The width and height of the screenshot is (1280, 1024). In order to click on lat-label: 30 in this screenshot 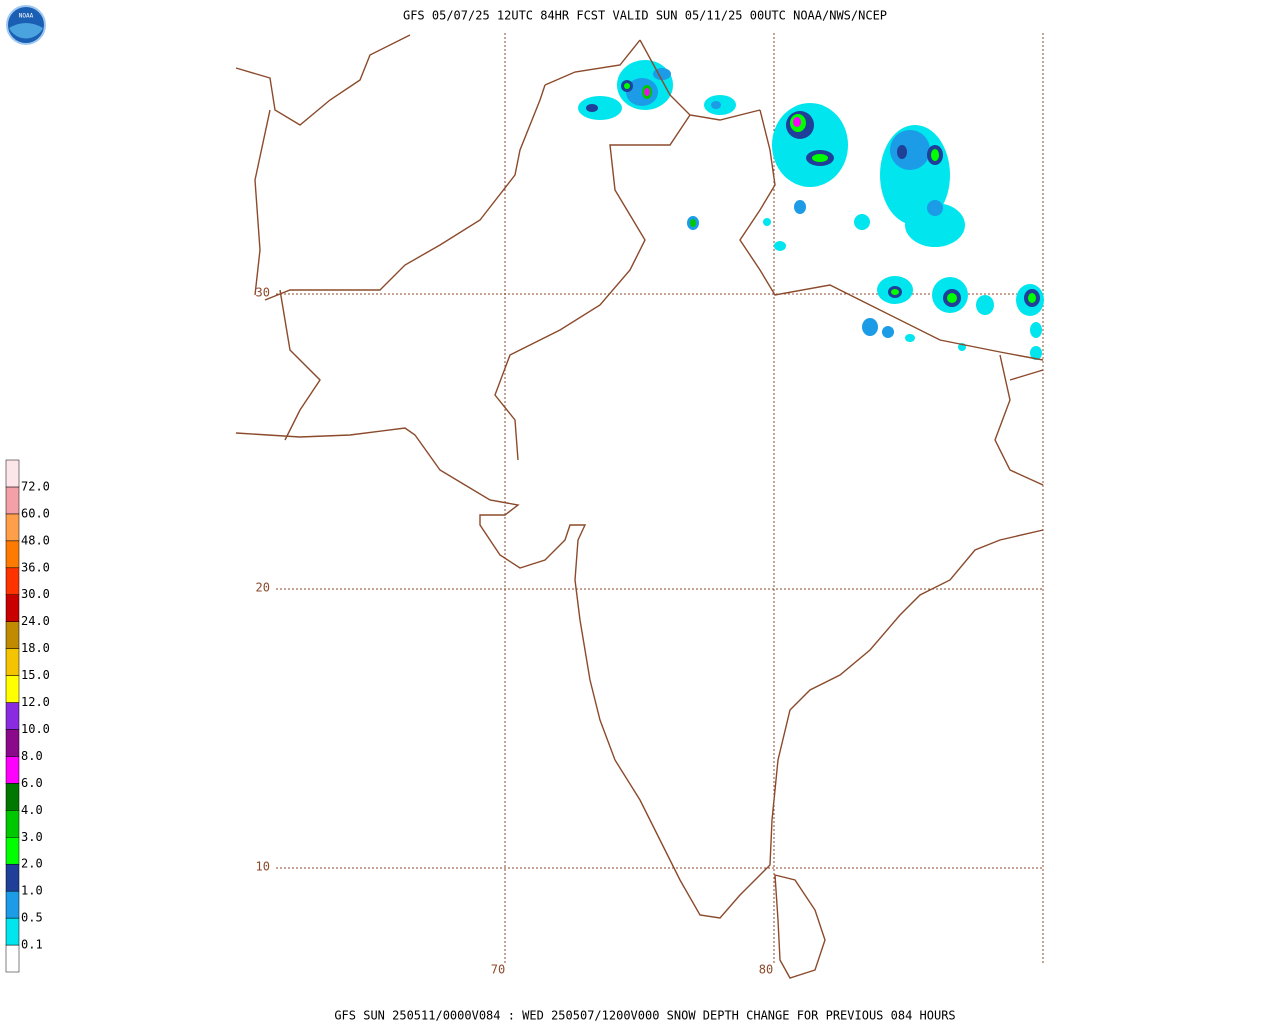, I will do `click(263, 293)`.